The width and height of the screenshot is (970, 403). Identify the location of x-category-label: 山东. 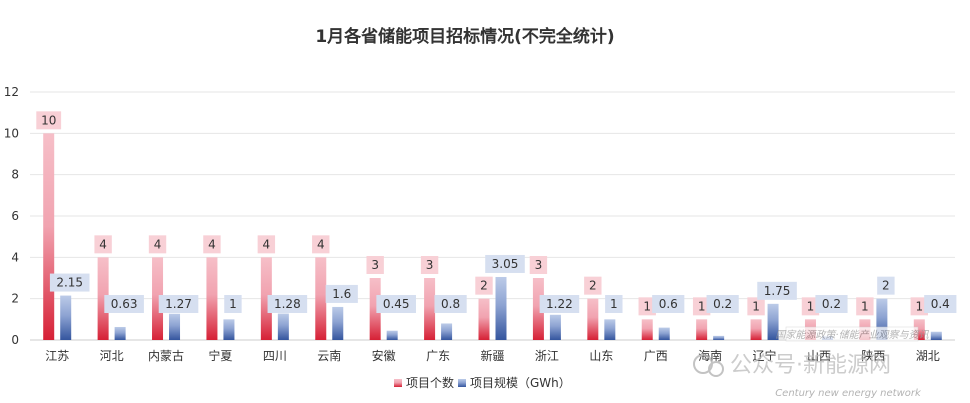
(601, 356).